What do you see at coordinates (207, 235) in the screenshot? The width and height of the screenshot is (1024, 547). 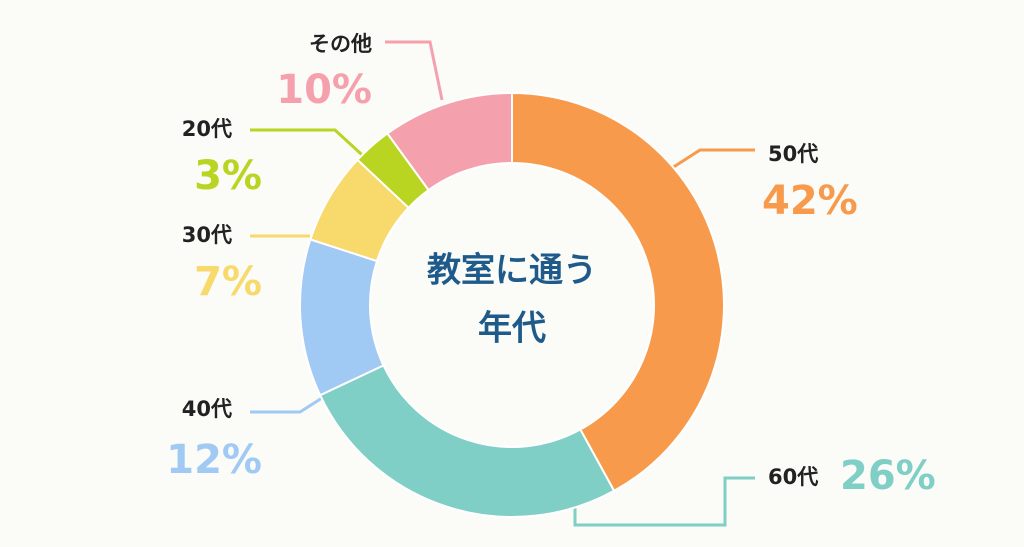 I see `slice-label: 30代` at bounding box center [207, 235].